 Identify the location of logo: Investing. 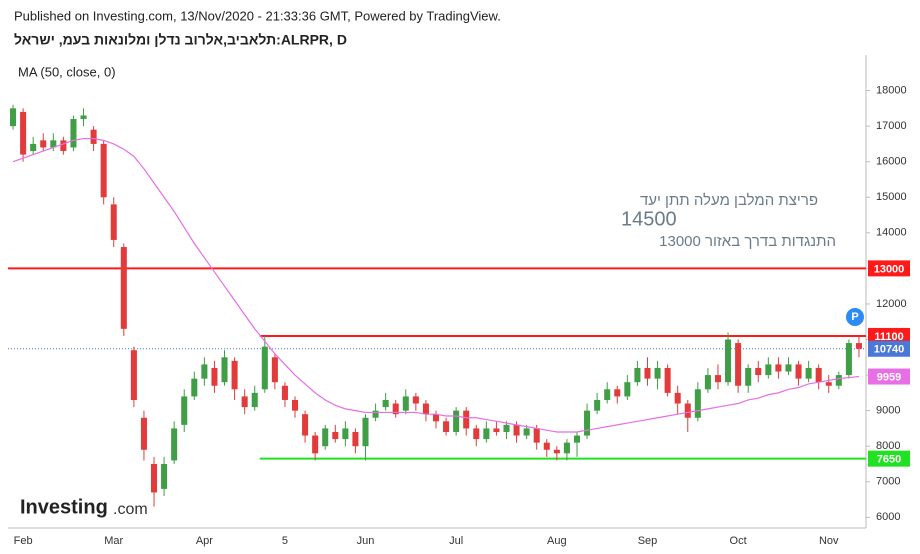
(64, 507).